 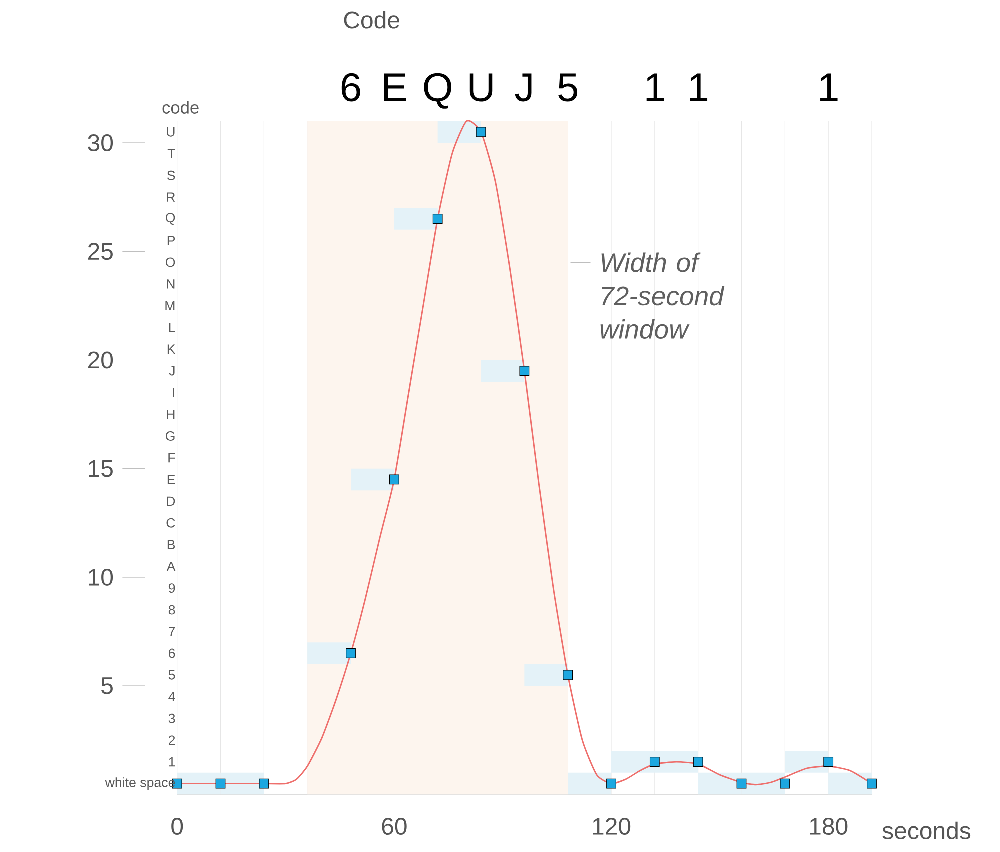 What do you see at coordinates (172, 545) in the screenshot?
I see `y2-tick-label: B` at bounding box center [172, 545].